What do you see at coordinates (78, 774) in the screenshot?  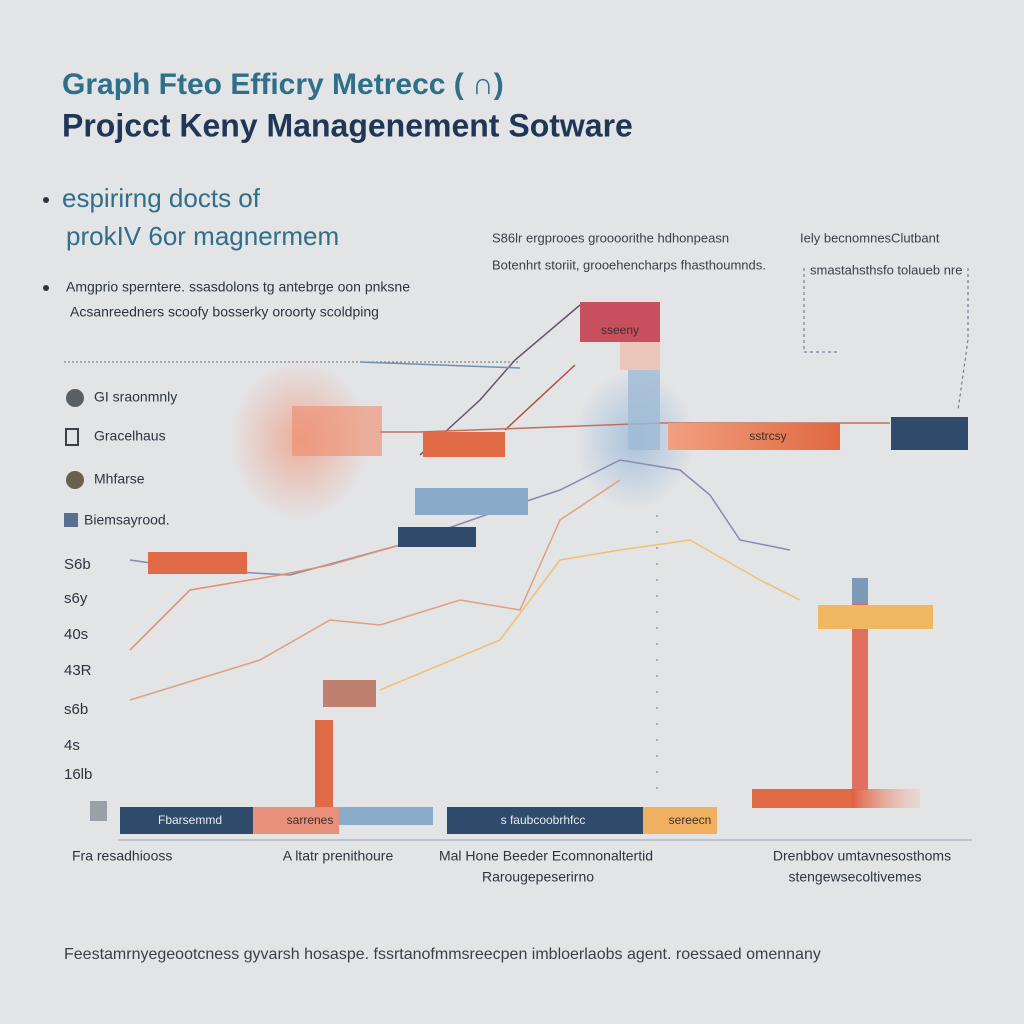 I see `y-label: 16lb` at bounding box center [78, 774].